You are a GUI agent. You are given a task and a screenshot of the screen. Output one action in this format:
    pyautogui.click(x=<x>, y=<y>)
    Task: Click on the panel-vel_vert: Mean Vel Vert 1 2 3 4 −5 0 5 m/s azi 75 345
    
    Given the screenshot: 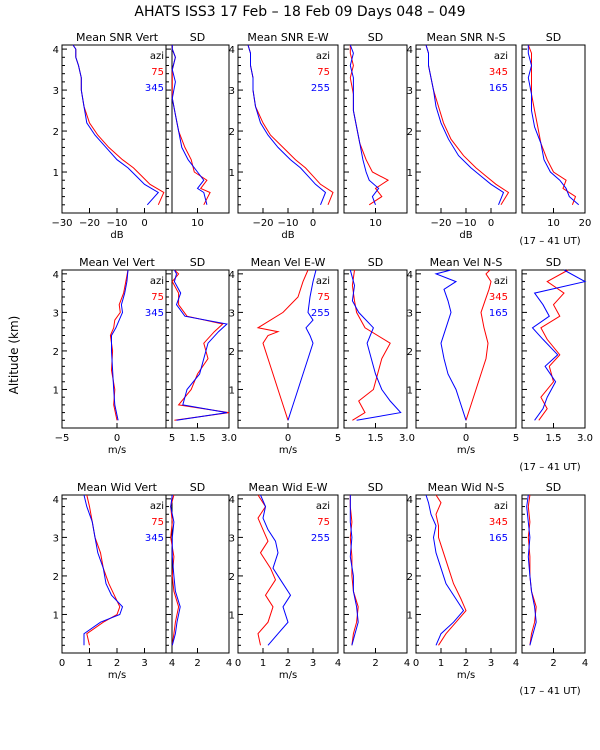 What is the action you would take?
    pyautogui.click(x=114, y=356)
    